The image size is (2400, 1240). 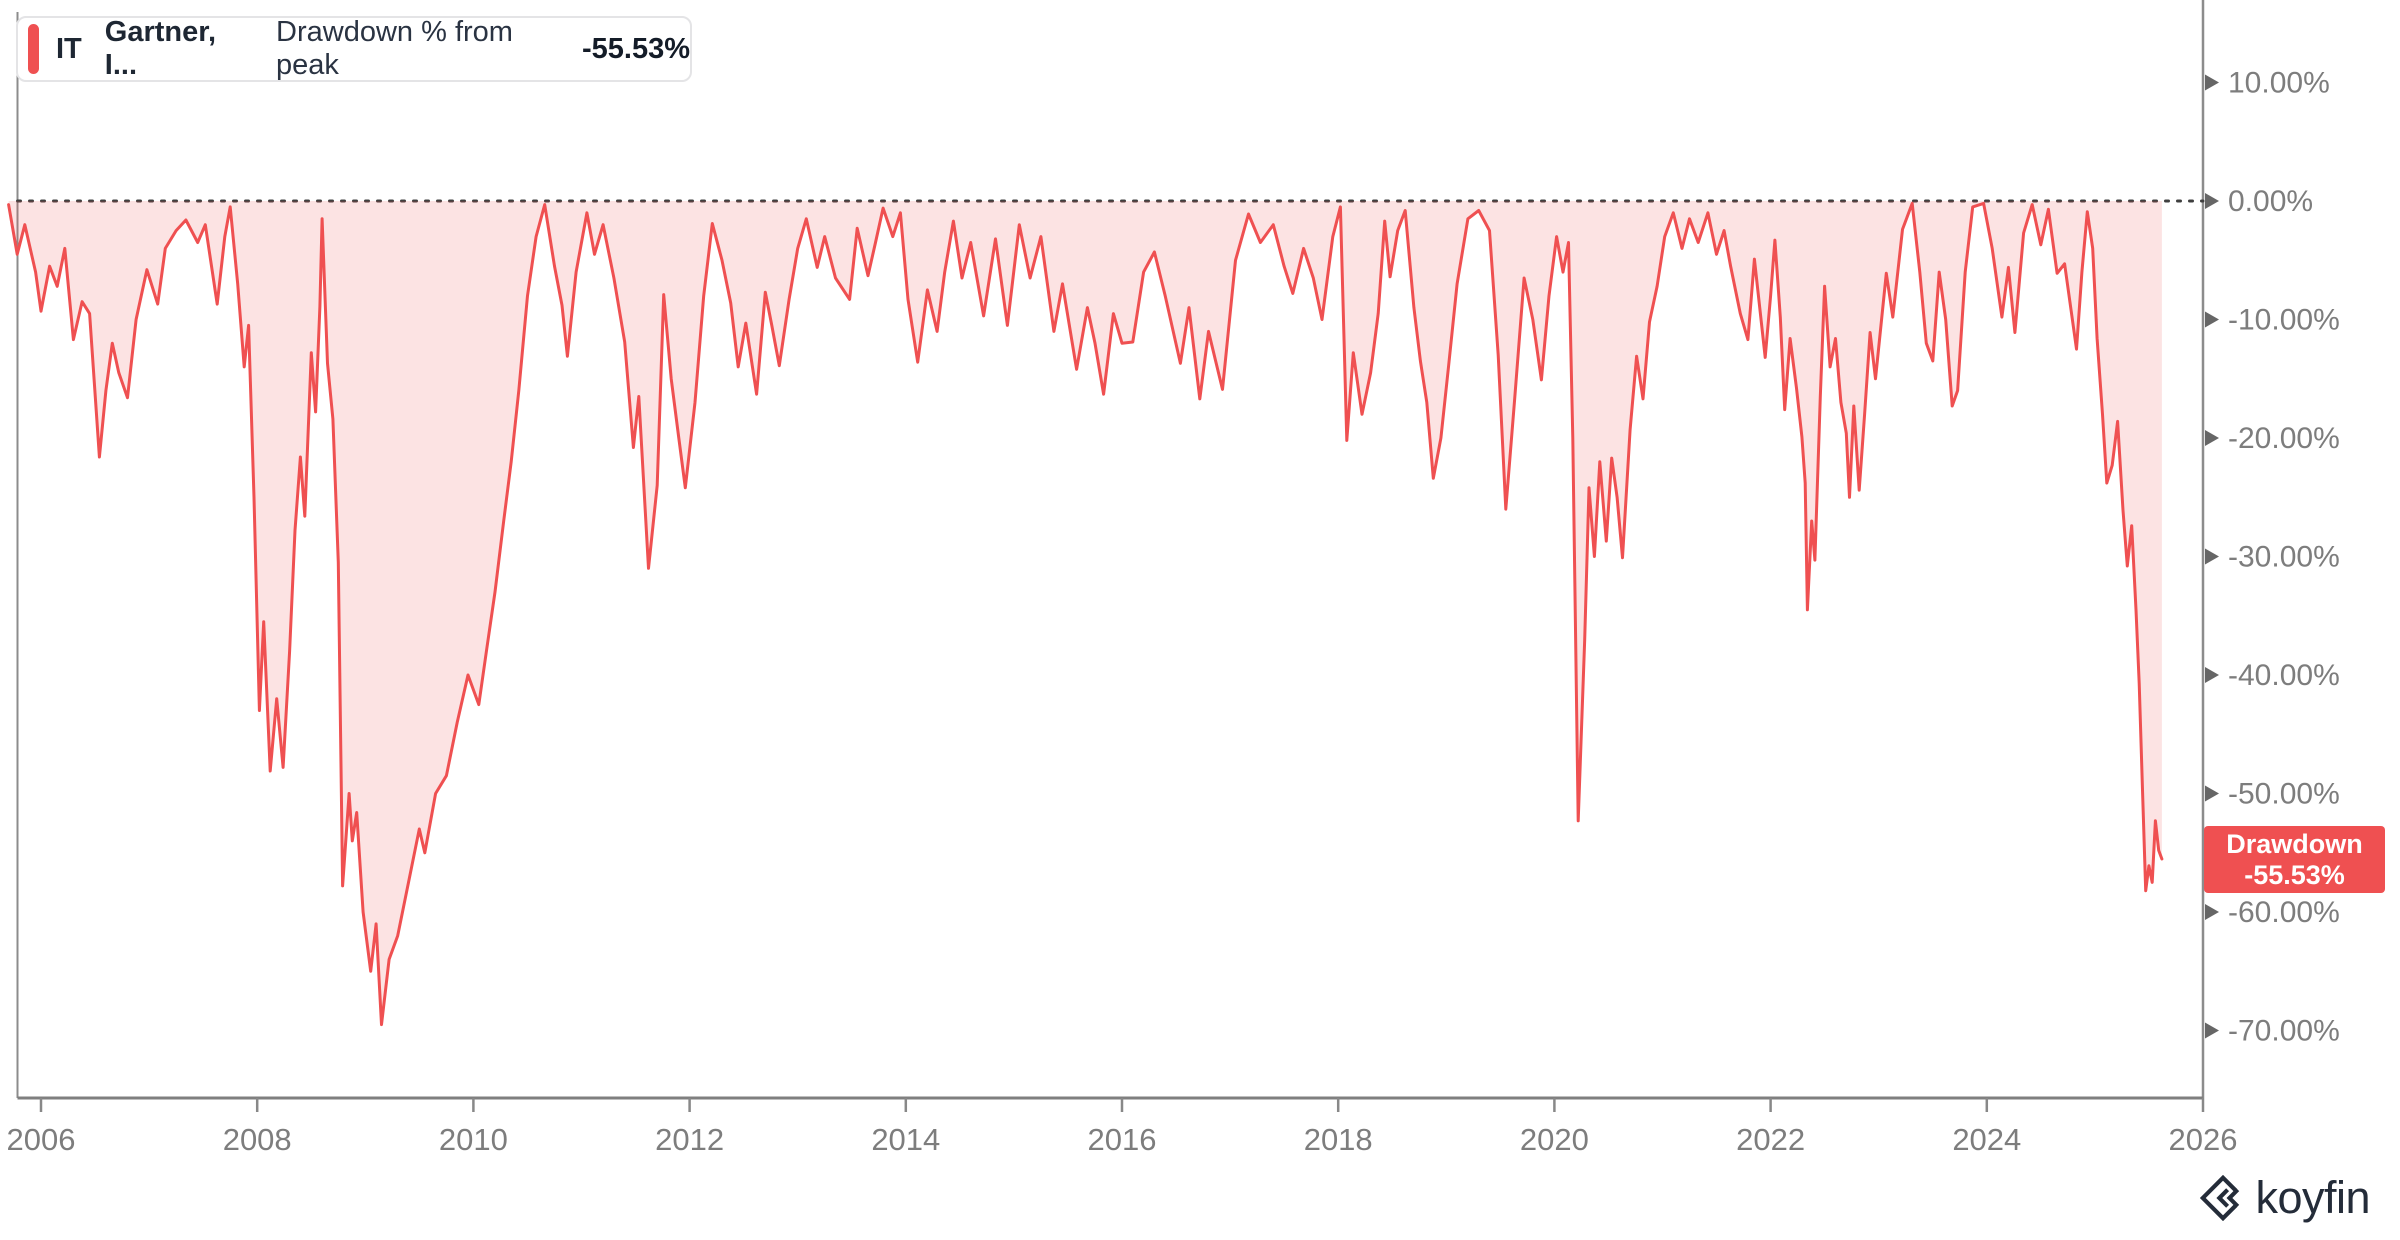 I want to click on y-tick-label: 10.00%, so click(x=2279, y=83).